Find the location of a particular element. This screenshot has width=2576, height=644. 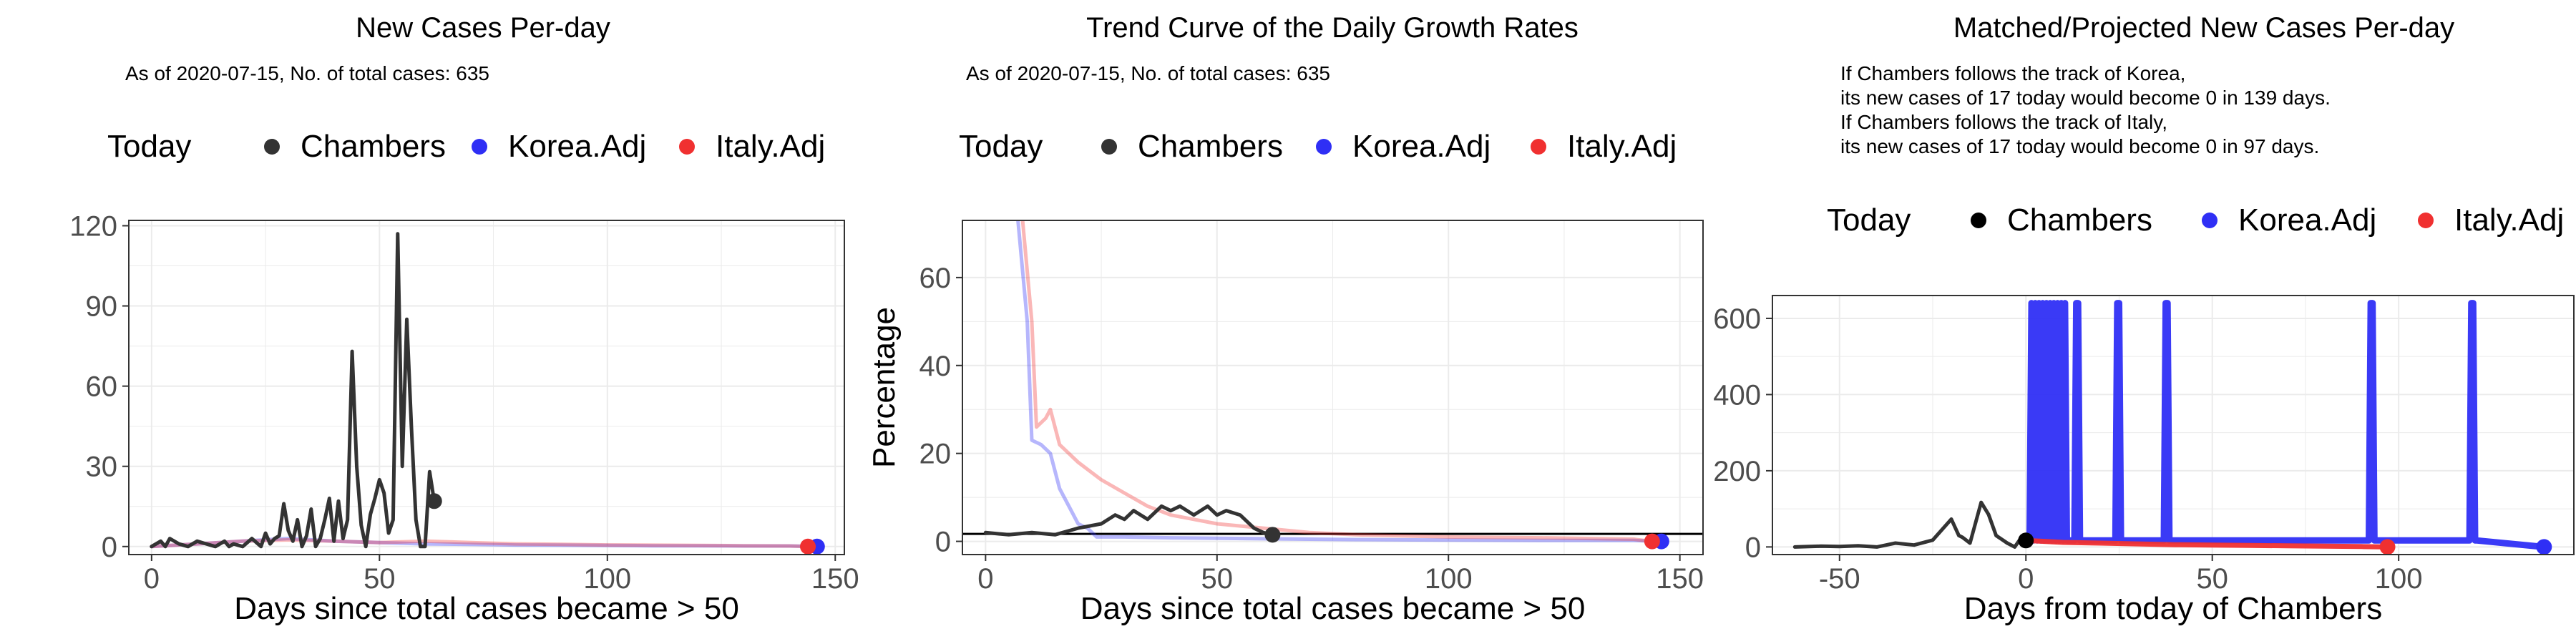

x-axis-title: Days from today of Chambers is located at coordinates (2173, 608).